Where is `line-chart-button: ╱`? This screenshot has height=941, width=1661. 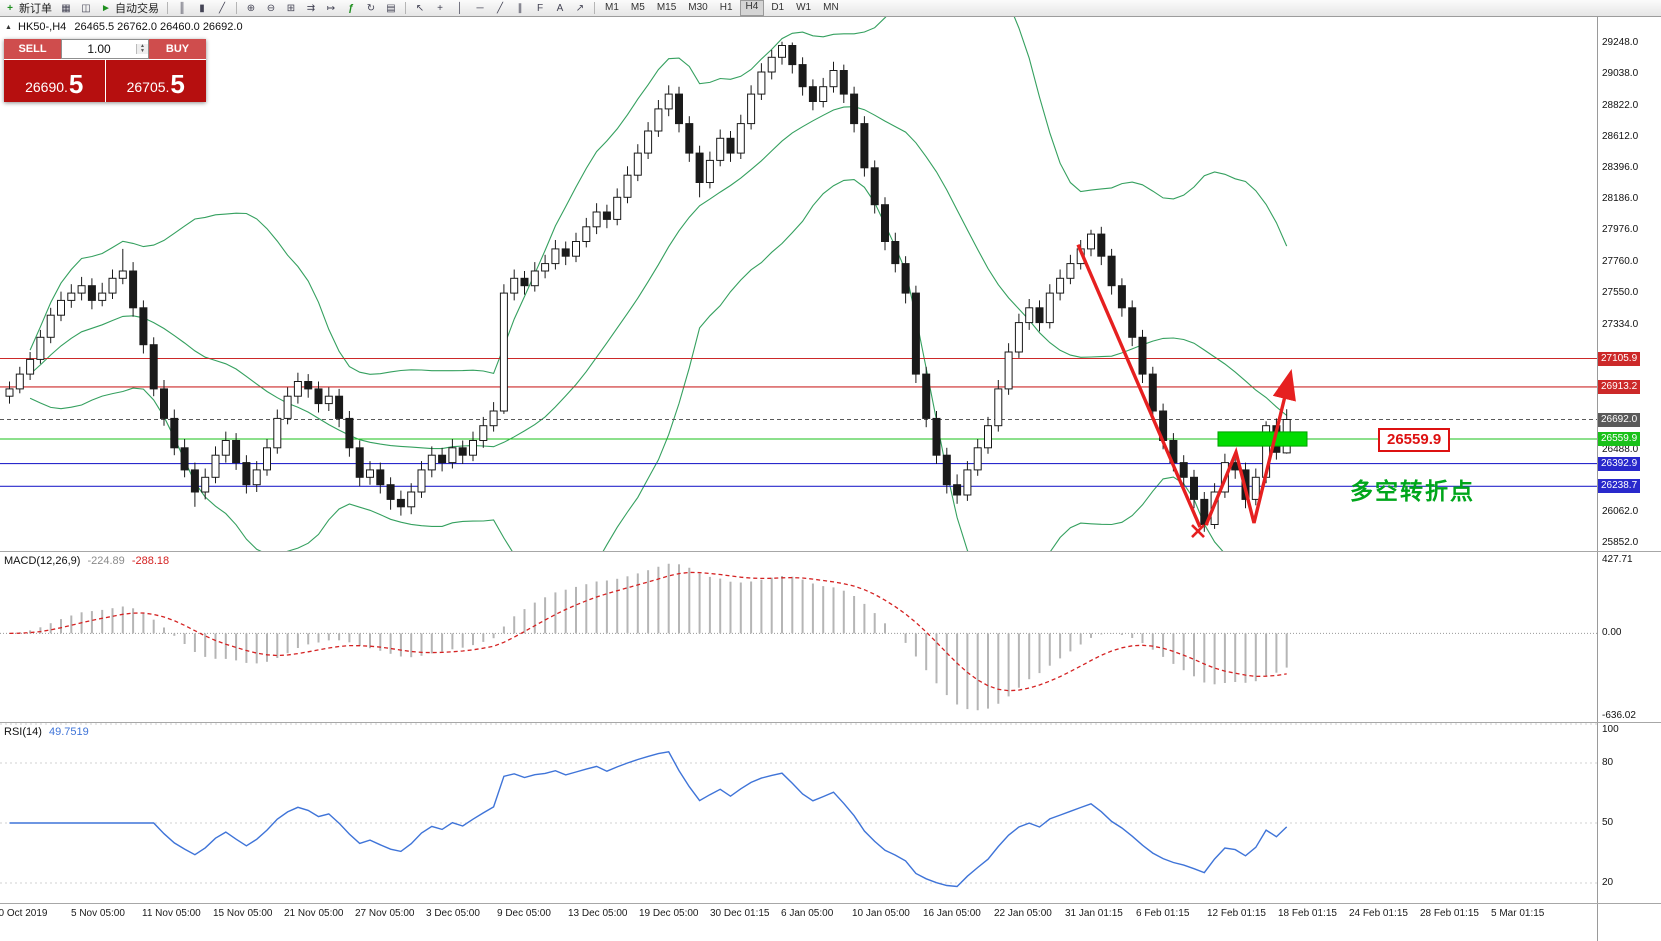 line-chart-button: ╱ is located at coordinates (222, 8).